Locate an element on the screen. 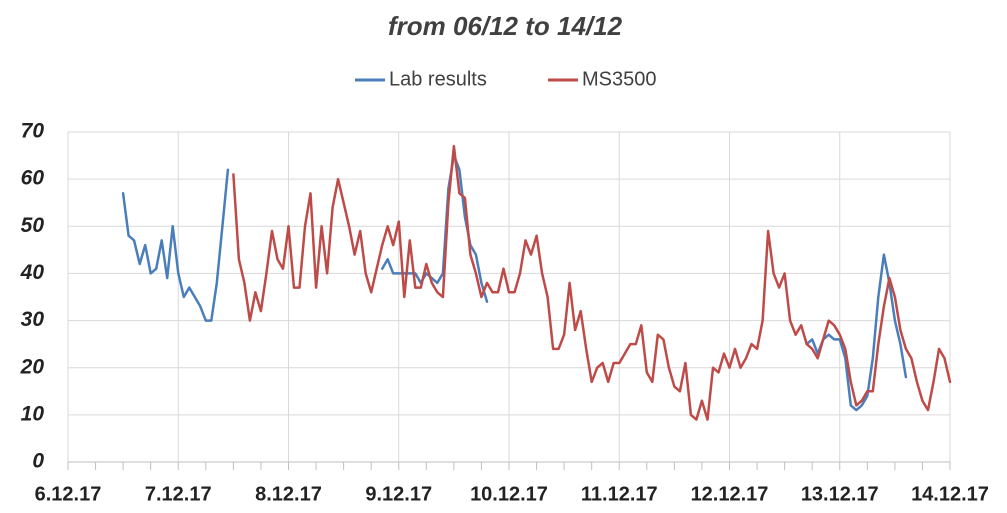 The image size is (1007, 513). x-tick-label: 12.12.17 is located at coordinates (730, 494).